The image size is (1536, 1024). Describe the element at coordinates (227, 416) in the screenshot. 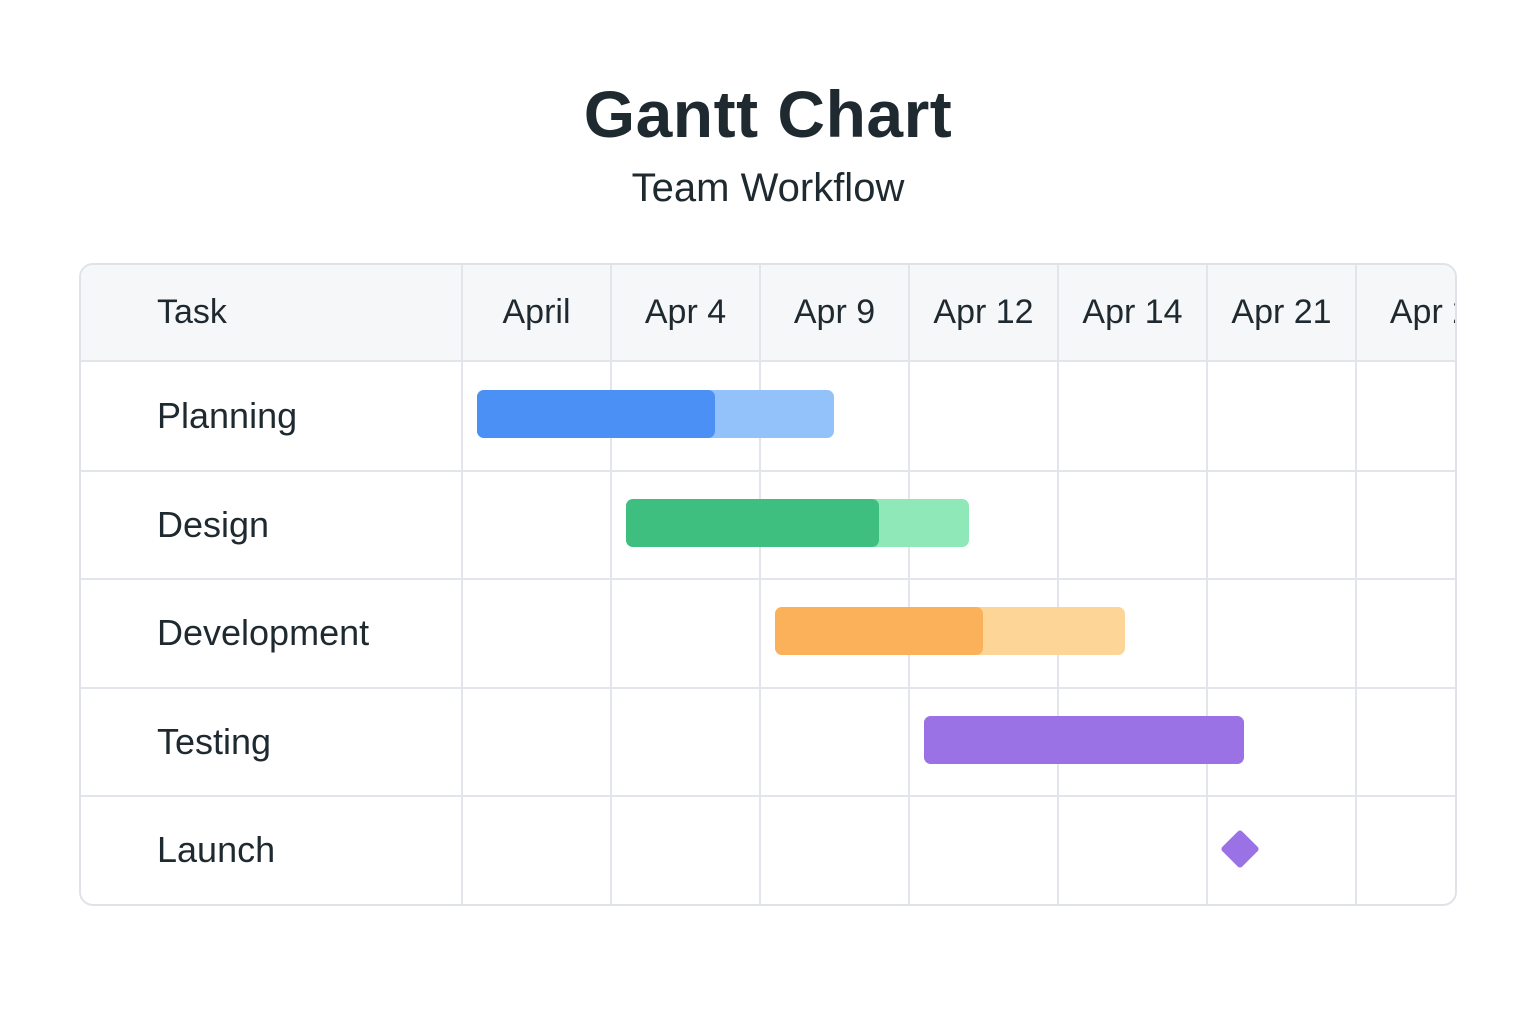

I see `task-label: Planning` at that location.